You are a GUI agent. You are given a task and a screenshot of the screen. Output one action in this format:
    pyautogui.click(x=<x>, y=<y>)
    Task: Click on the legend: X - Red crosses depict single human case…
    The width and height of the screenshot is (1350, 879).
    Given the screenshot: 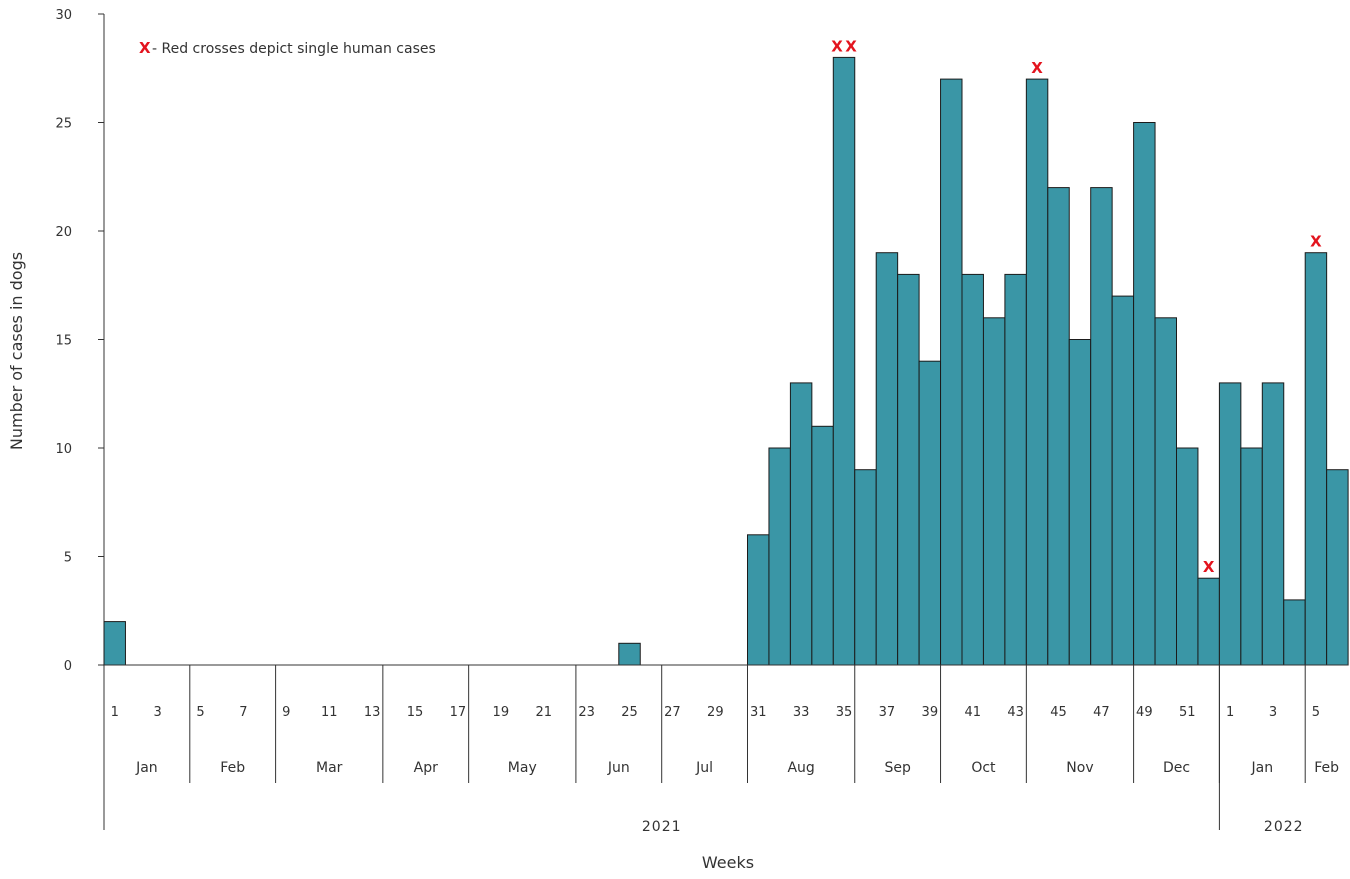 What is the action you would take?
    pyautogui.click(x=287, y=48)
    